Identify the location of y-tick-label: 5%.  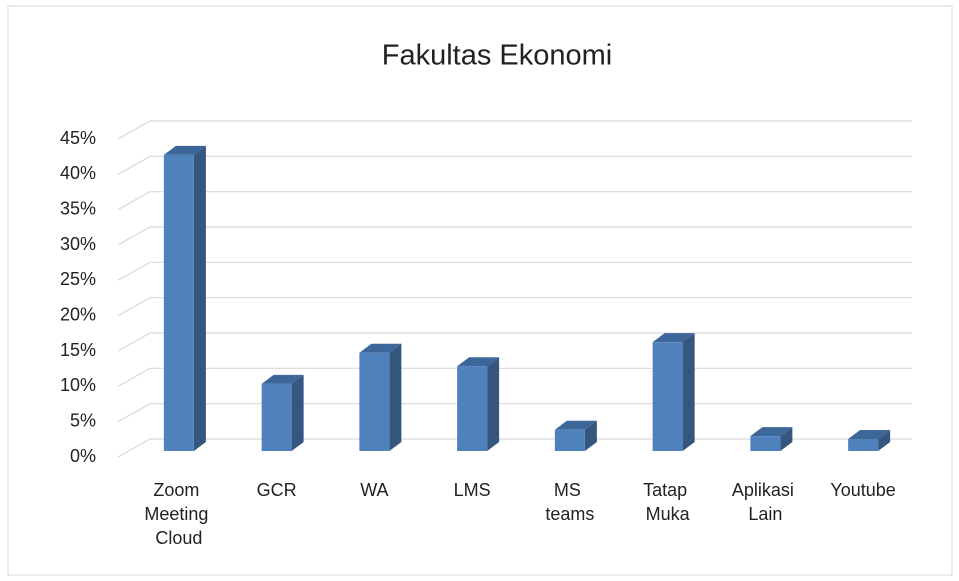
(83, 420).